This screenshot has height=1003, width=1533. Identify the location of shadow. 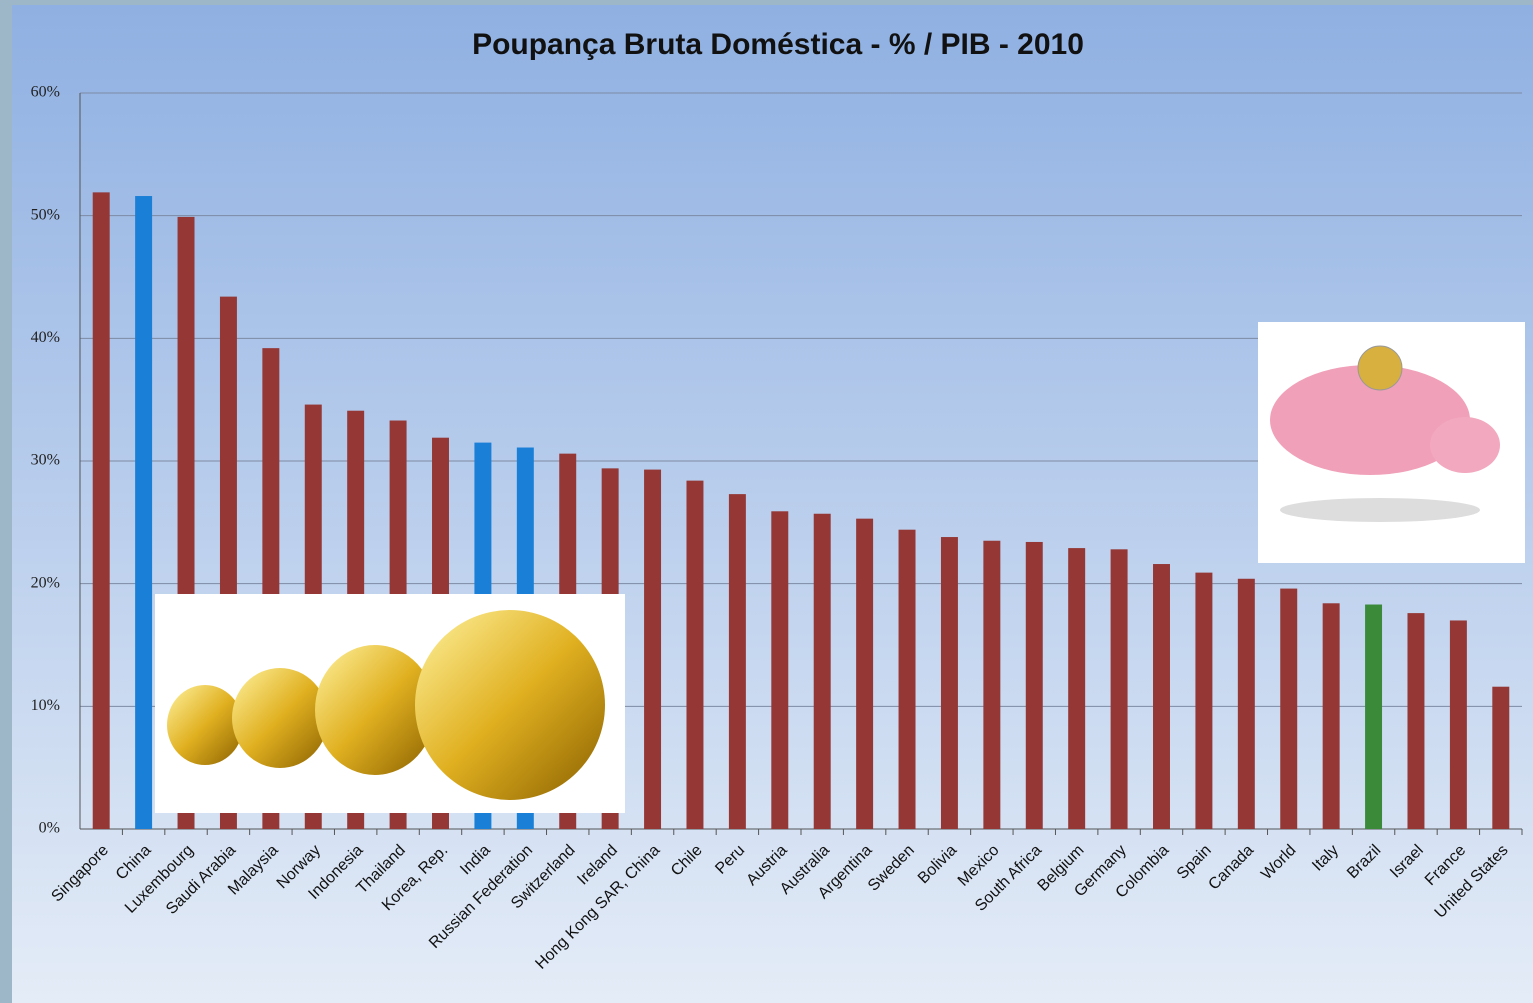
(1380, 510).